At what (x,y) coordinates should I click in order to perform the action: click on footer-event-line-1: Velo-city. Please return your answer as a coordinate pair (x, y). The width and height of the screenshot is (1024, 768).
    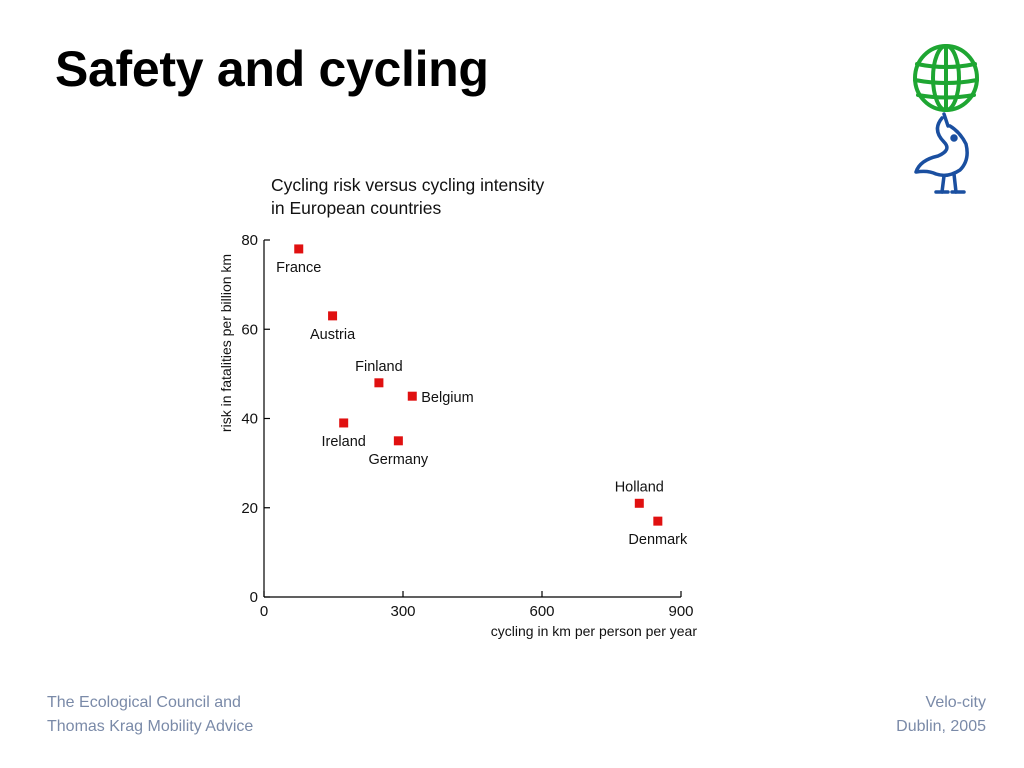
    Looking at the image, I should click on (955, 702).